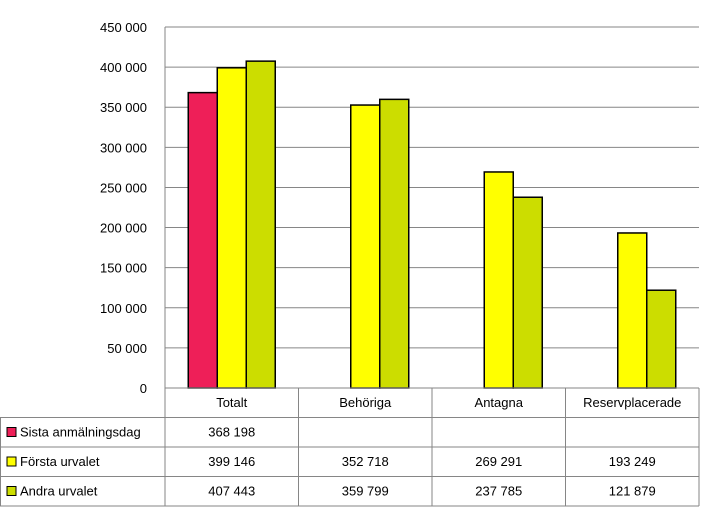 The height and width of the screenshot is (510, 726). What do you see at coordinates (60, 461) in the screenshot?
I see `legend-series-name: Första urvalet` at bounding box center [60, 461].